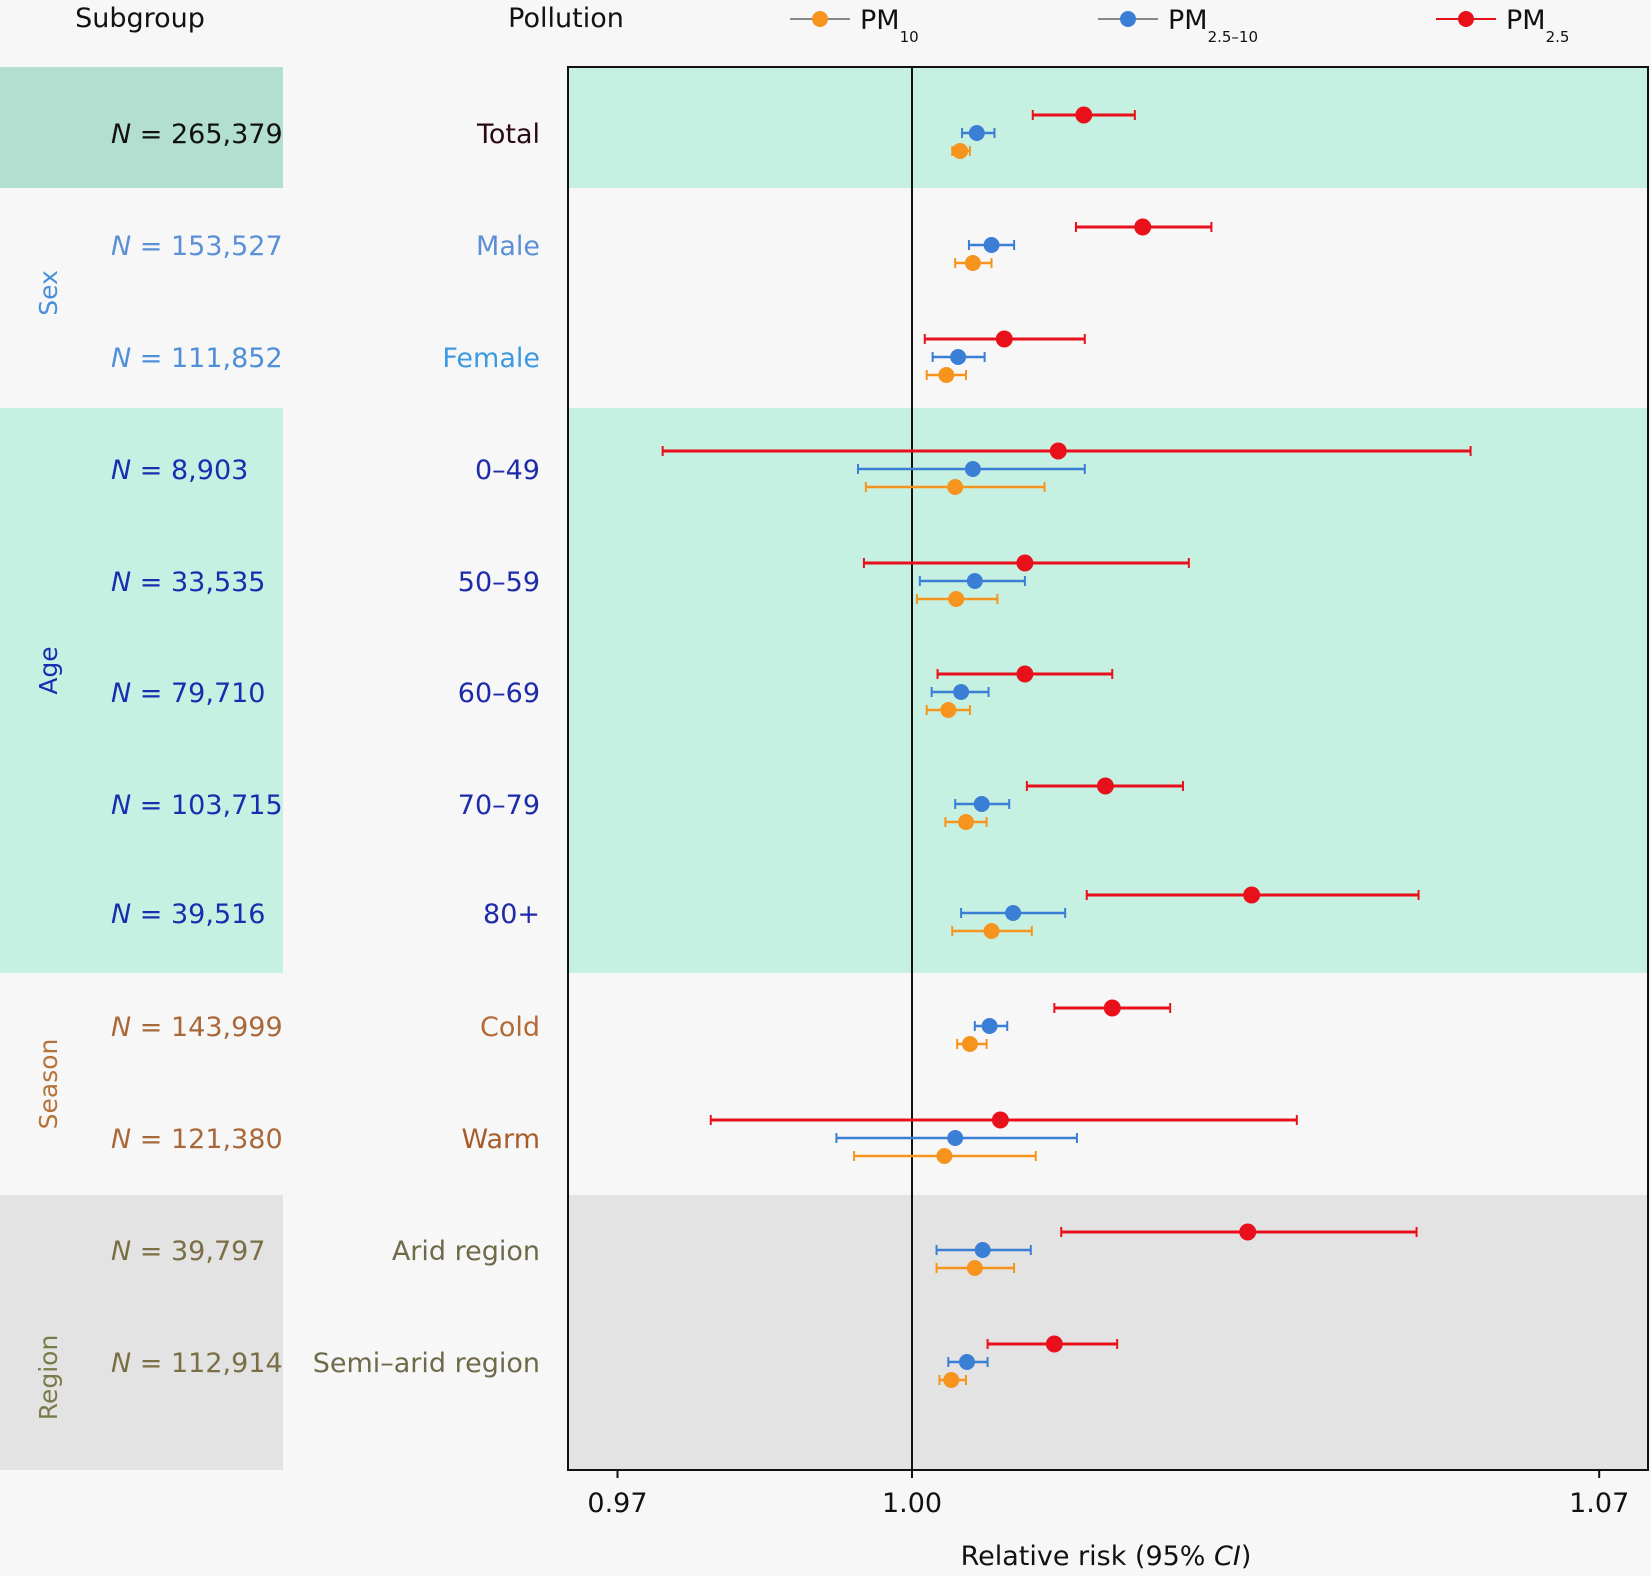 Image resolution: width=1651 pixels, height=1576 pixels. I want to click on n-value: 111,852, so click(227, 358).